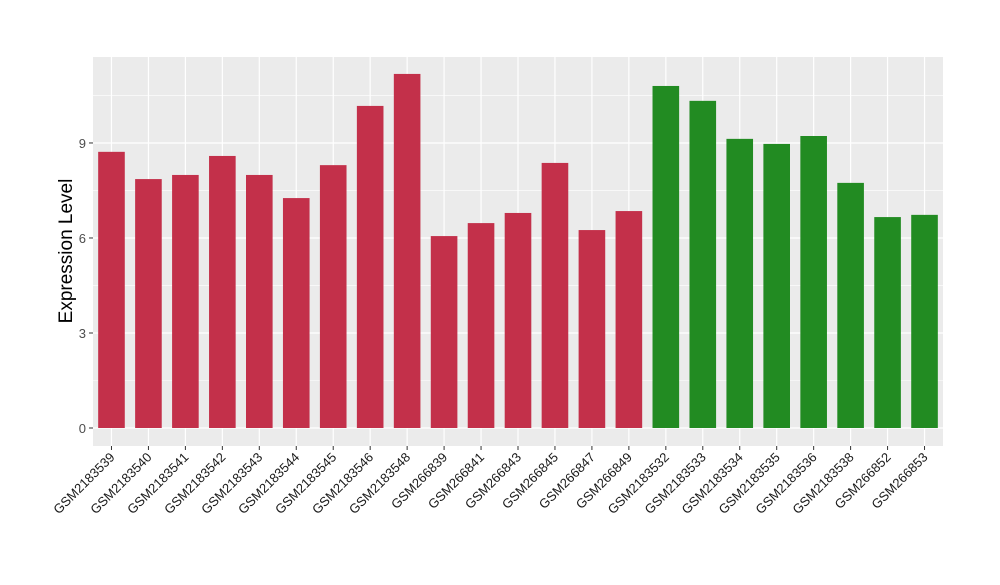 This screenshot has height=585, width=1000. Describe the element at coordinates (66, 251) in the screenshot. I see `y-axis-label: Expression Level` at that location.